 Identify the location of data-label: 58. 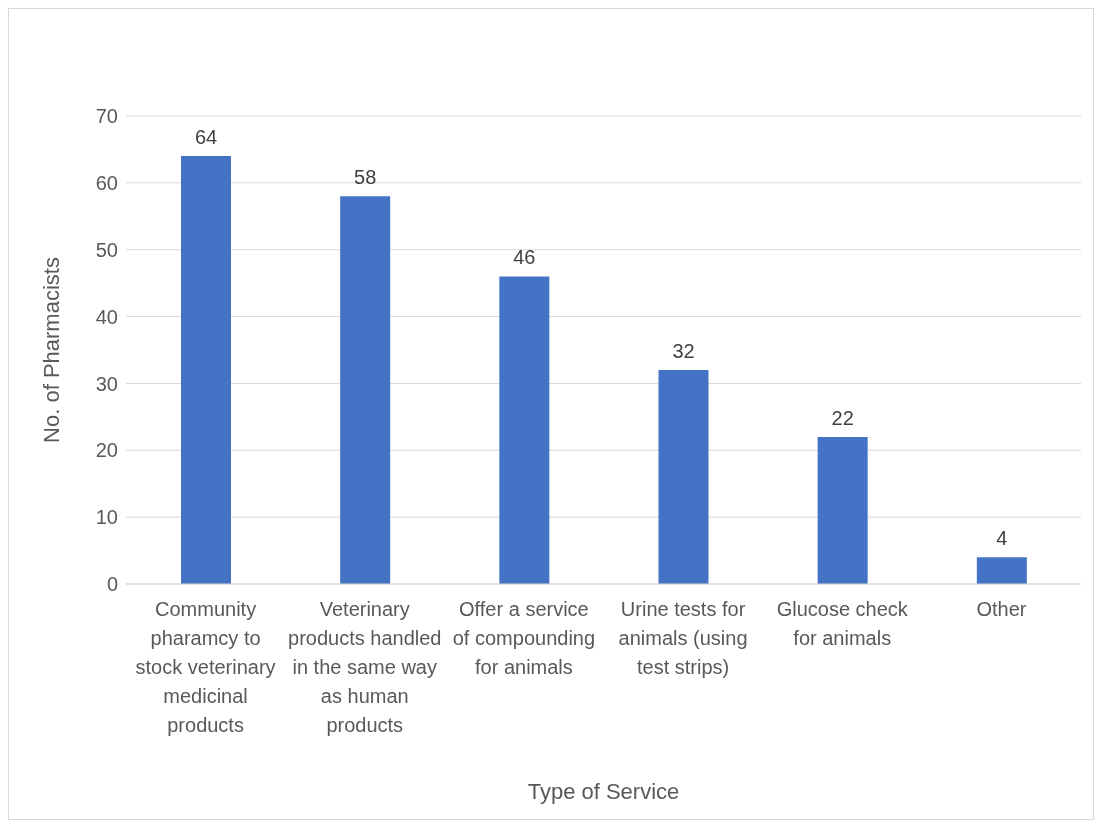
(365, 177).